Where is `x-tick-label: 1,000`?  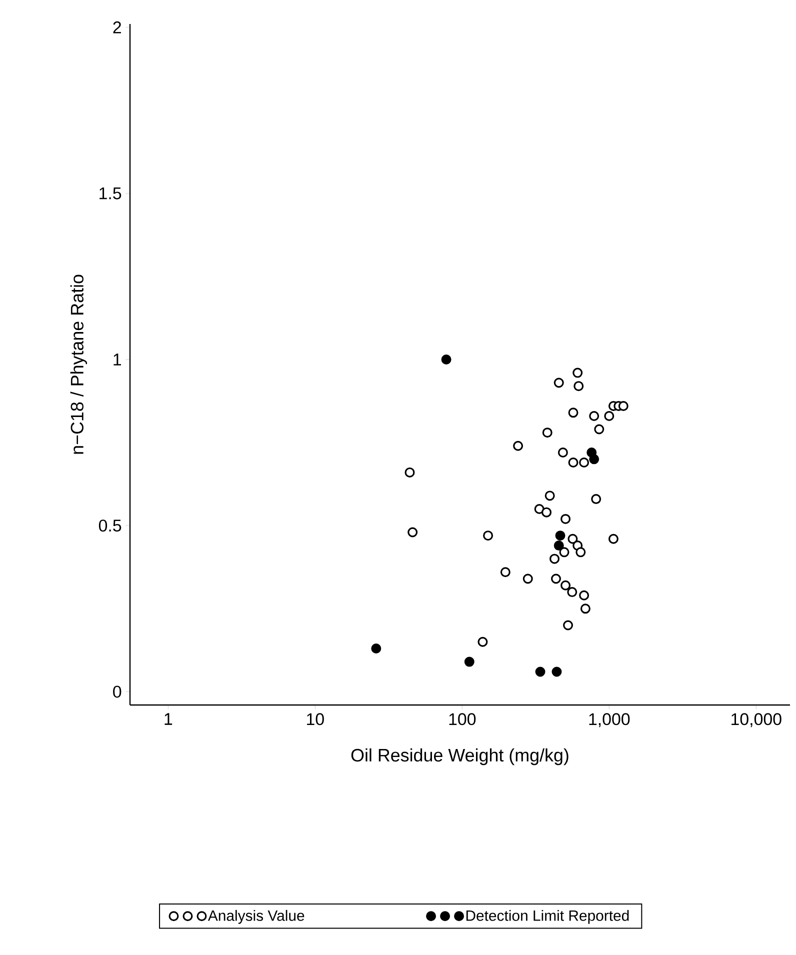
x-tick-label: 1,000 is located at coordinates (609, 720).